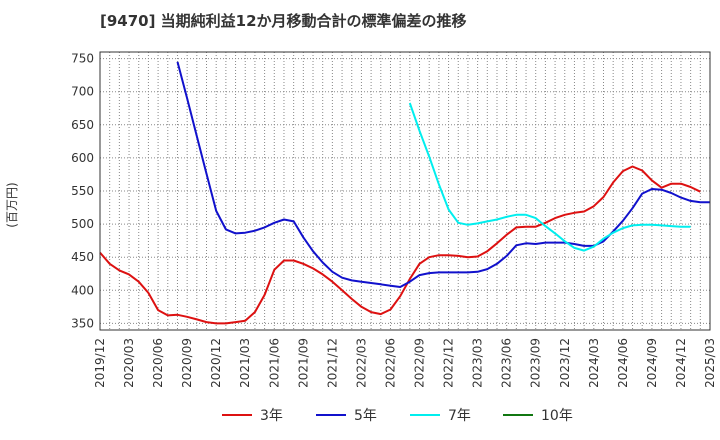 Image resolution: width=720 pixels, height=440 pixels. I want to click on y-tick-label: 750, so click(82, 59).